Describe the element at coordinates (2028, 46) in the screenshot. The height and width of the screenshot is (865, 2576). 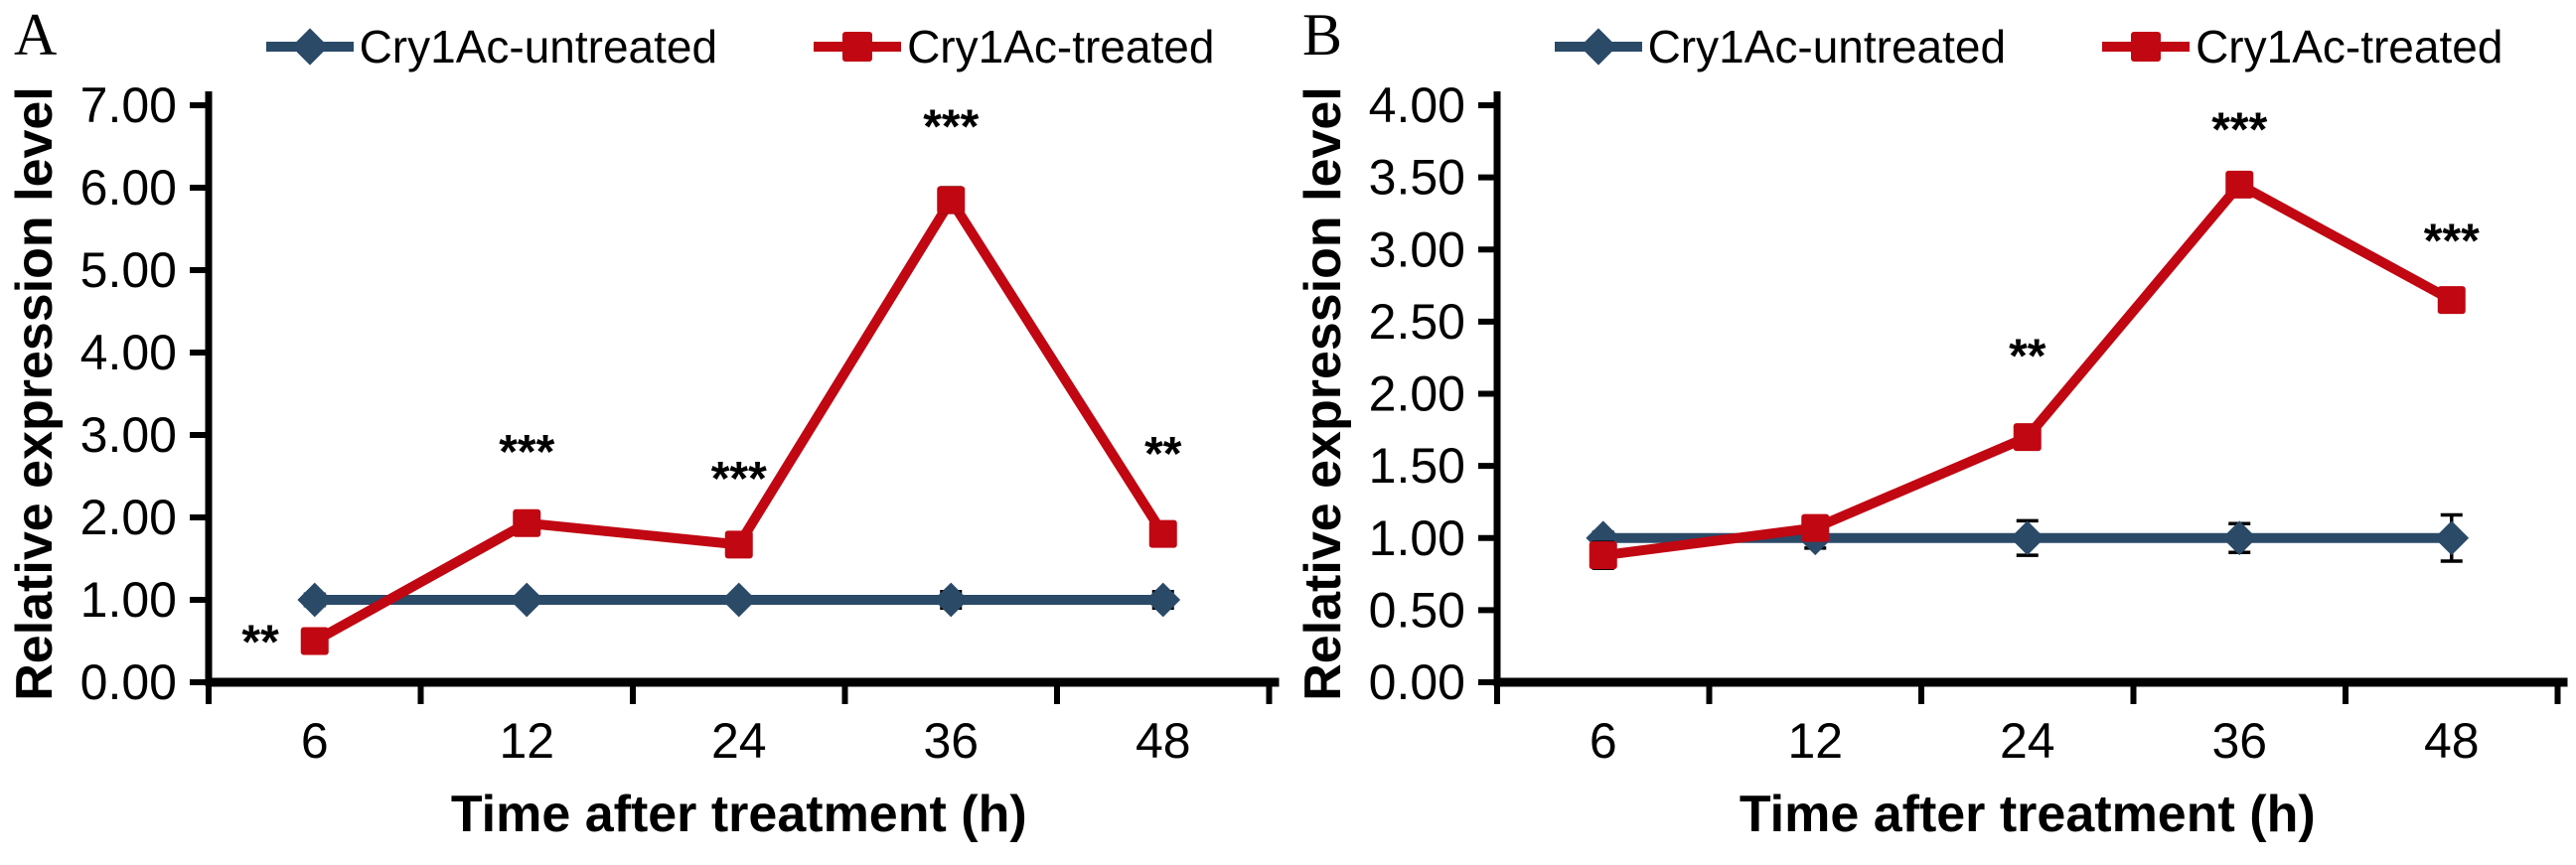
I see `legend-panel-b: Cry1Ac-untreated Cry1Ac-treated` at that location.